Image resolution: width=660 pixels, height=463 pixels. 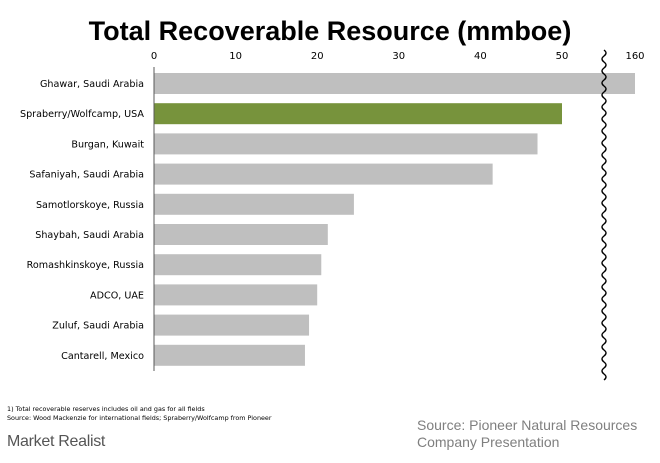 What do you see at coordinates (117, 295) in the screenshot?
I see `category-label: ADCO, UAE` at bounding box center [117, 295].